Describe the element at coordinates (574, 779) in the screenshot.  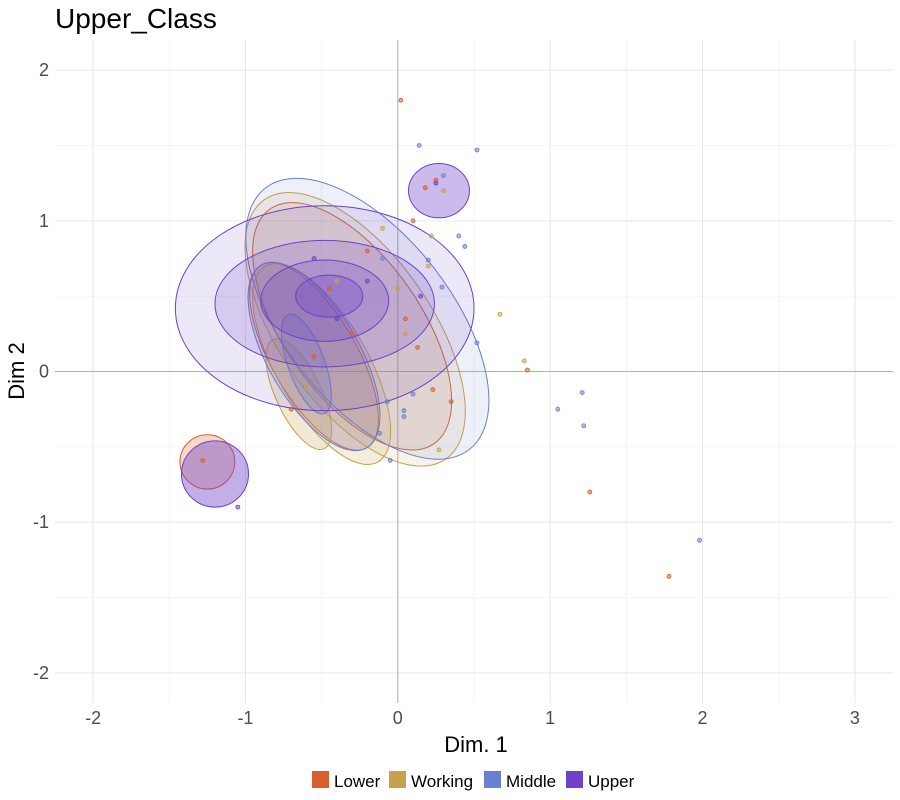
I see `legend-swatch-upper` at that location.